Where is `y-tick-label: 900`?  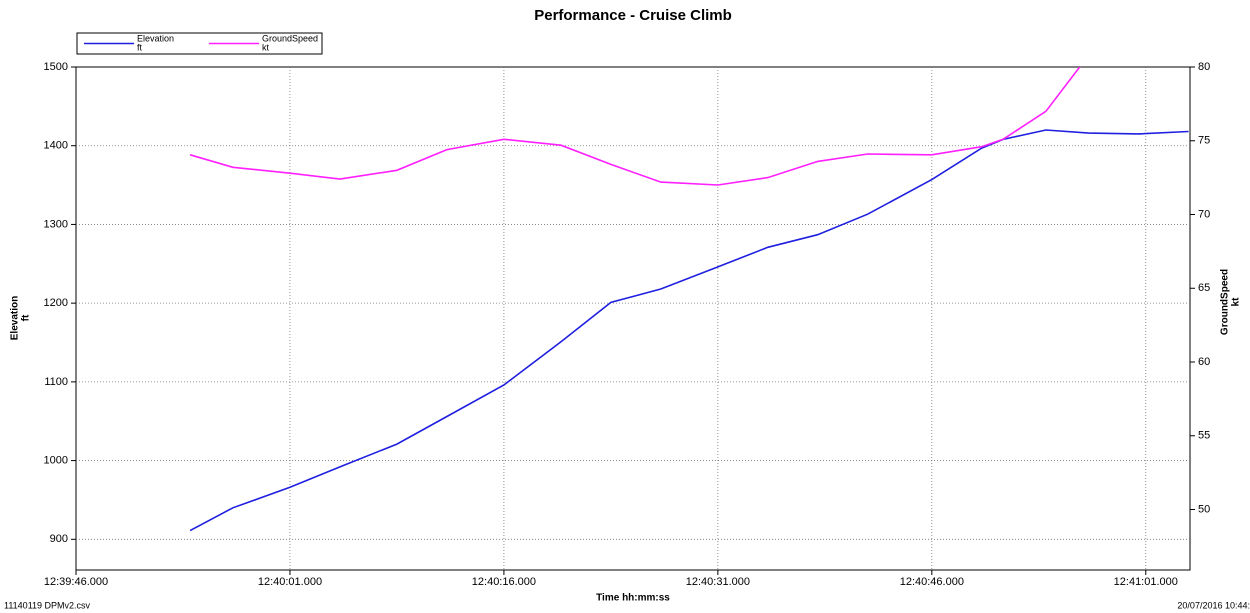 y-tick-label: 900 is located at coordinates (59, 539).